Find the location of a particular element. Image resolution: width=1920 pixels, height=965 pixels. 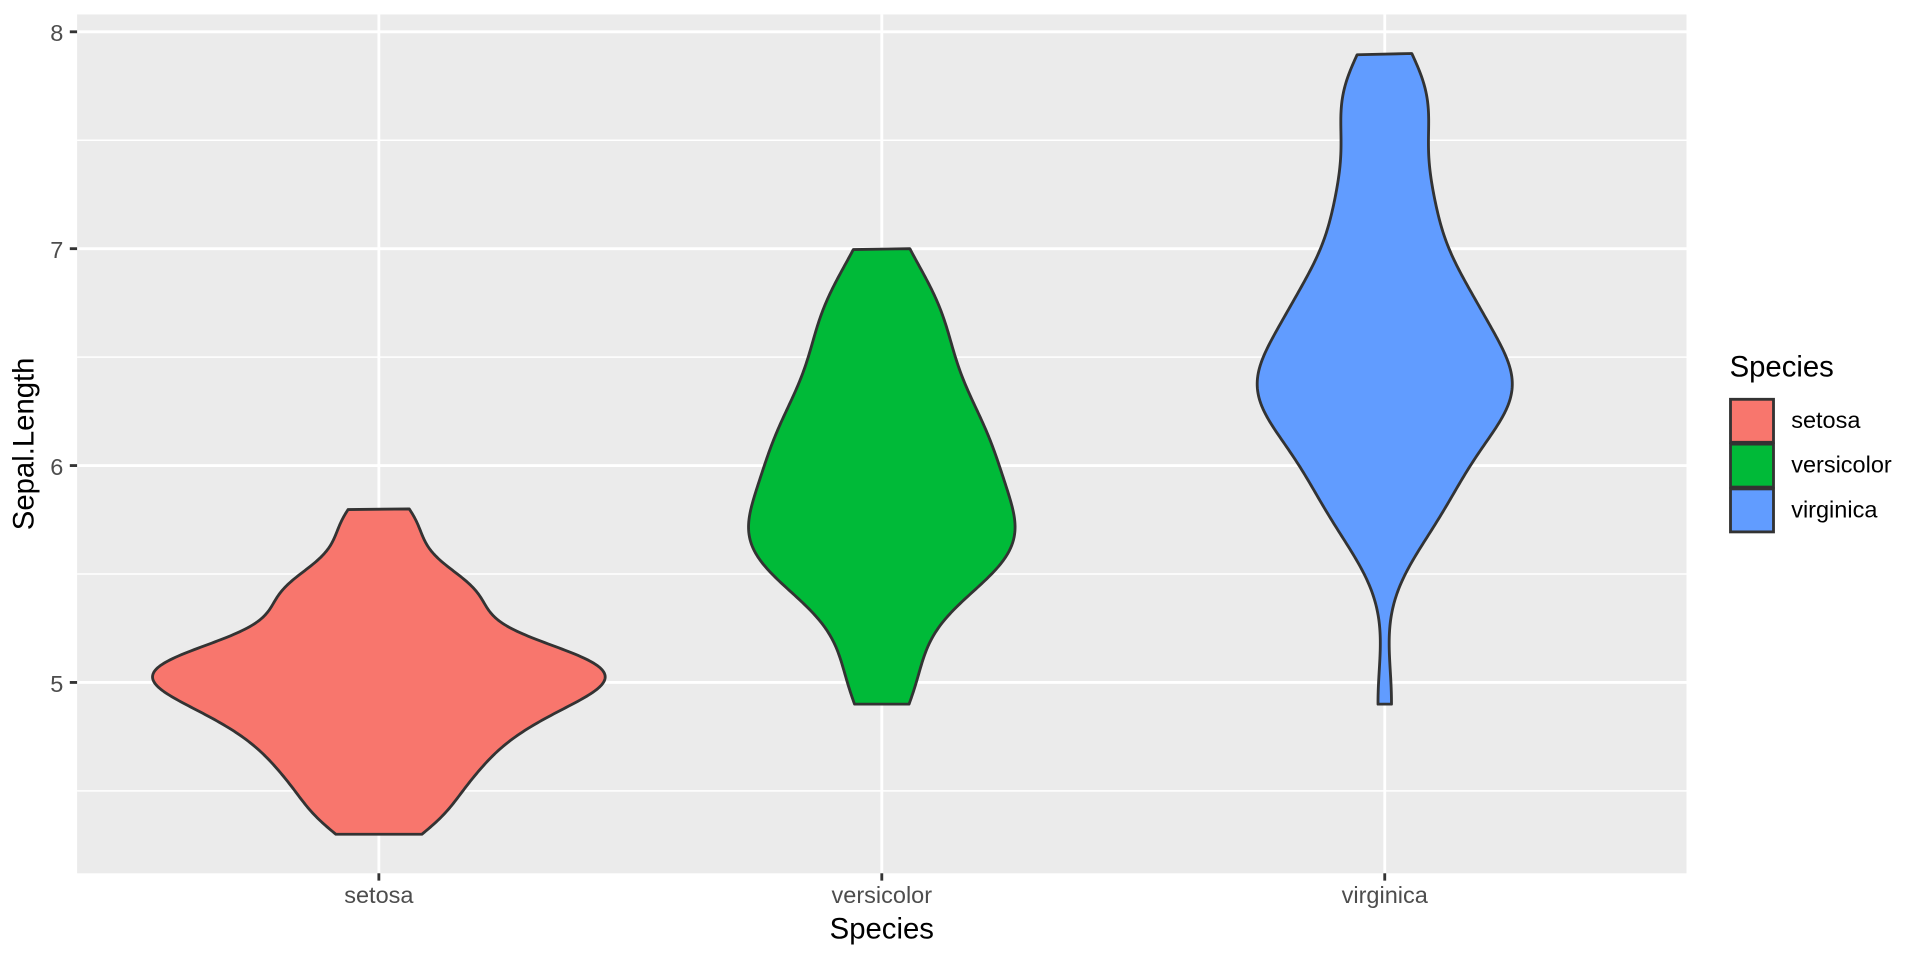

svg-text: Sepal.Length is located at coordinates (24, 444).